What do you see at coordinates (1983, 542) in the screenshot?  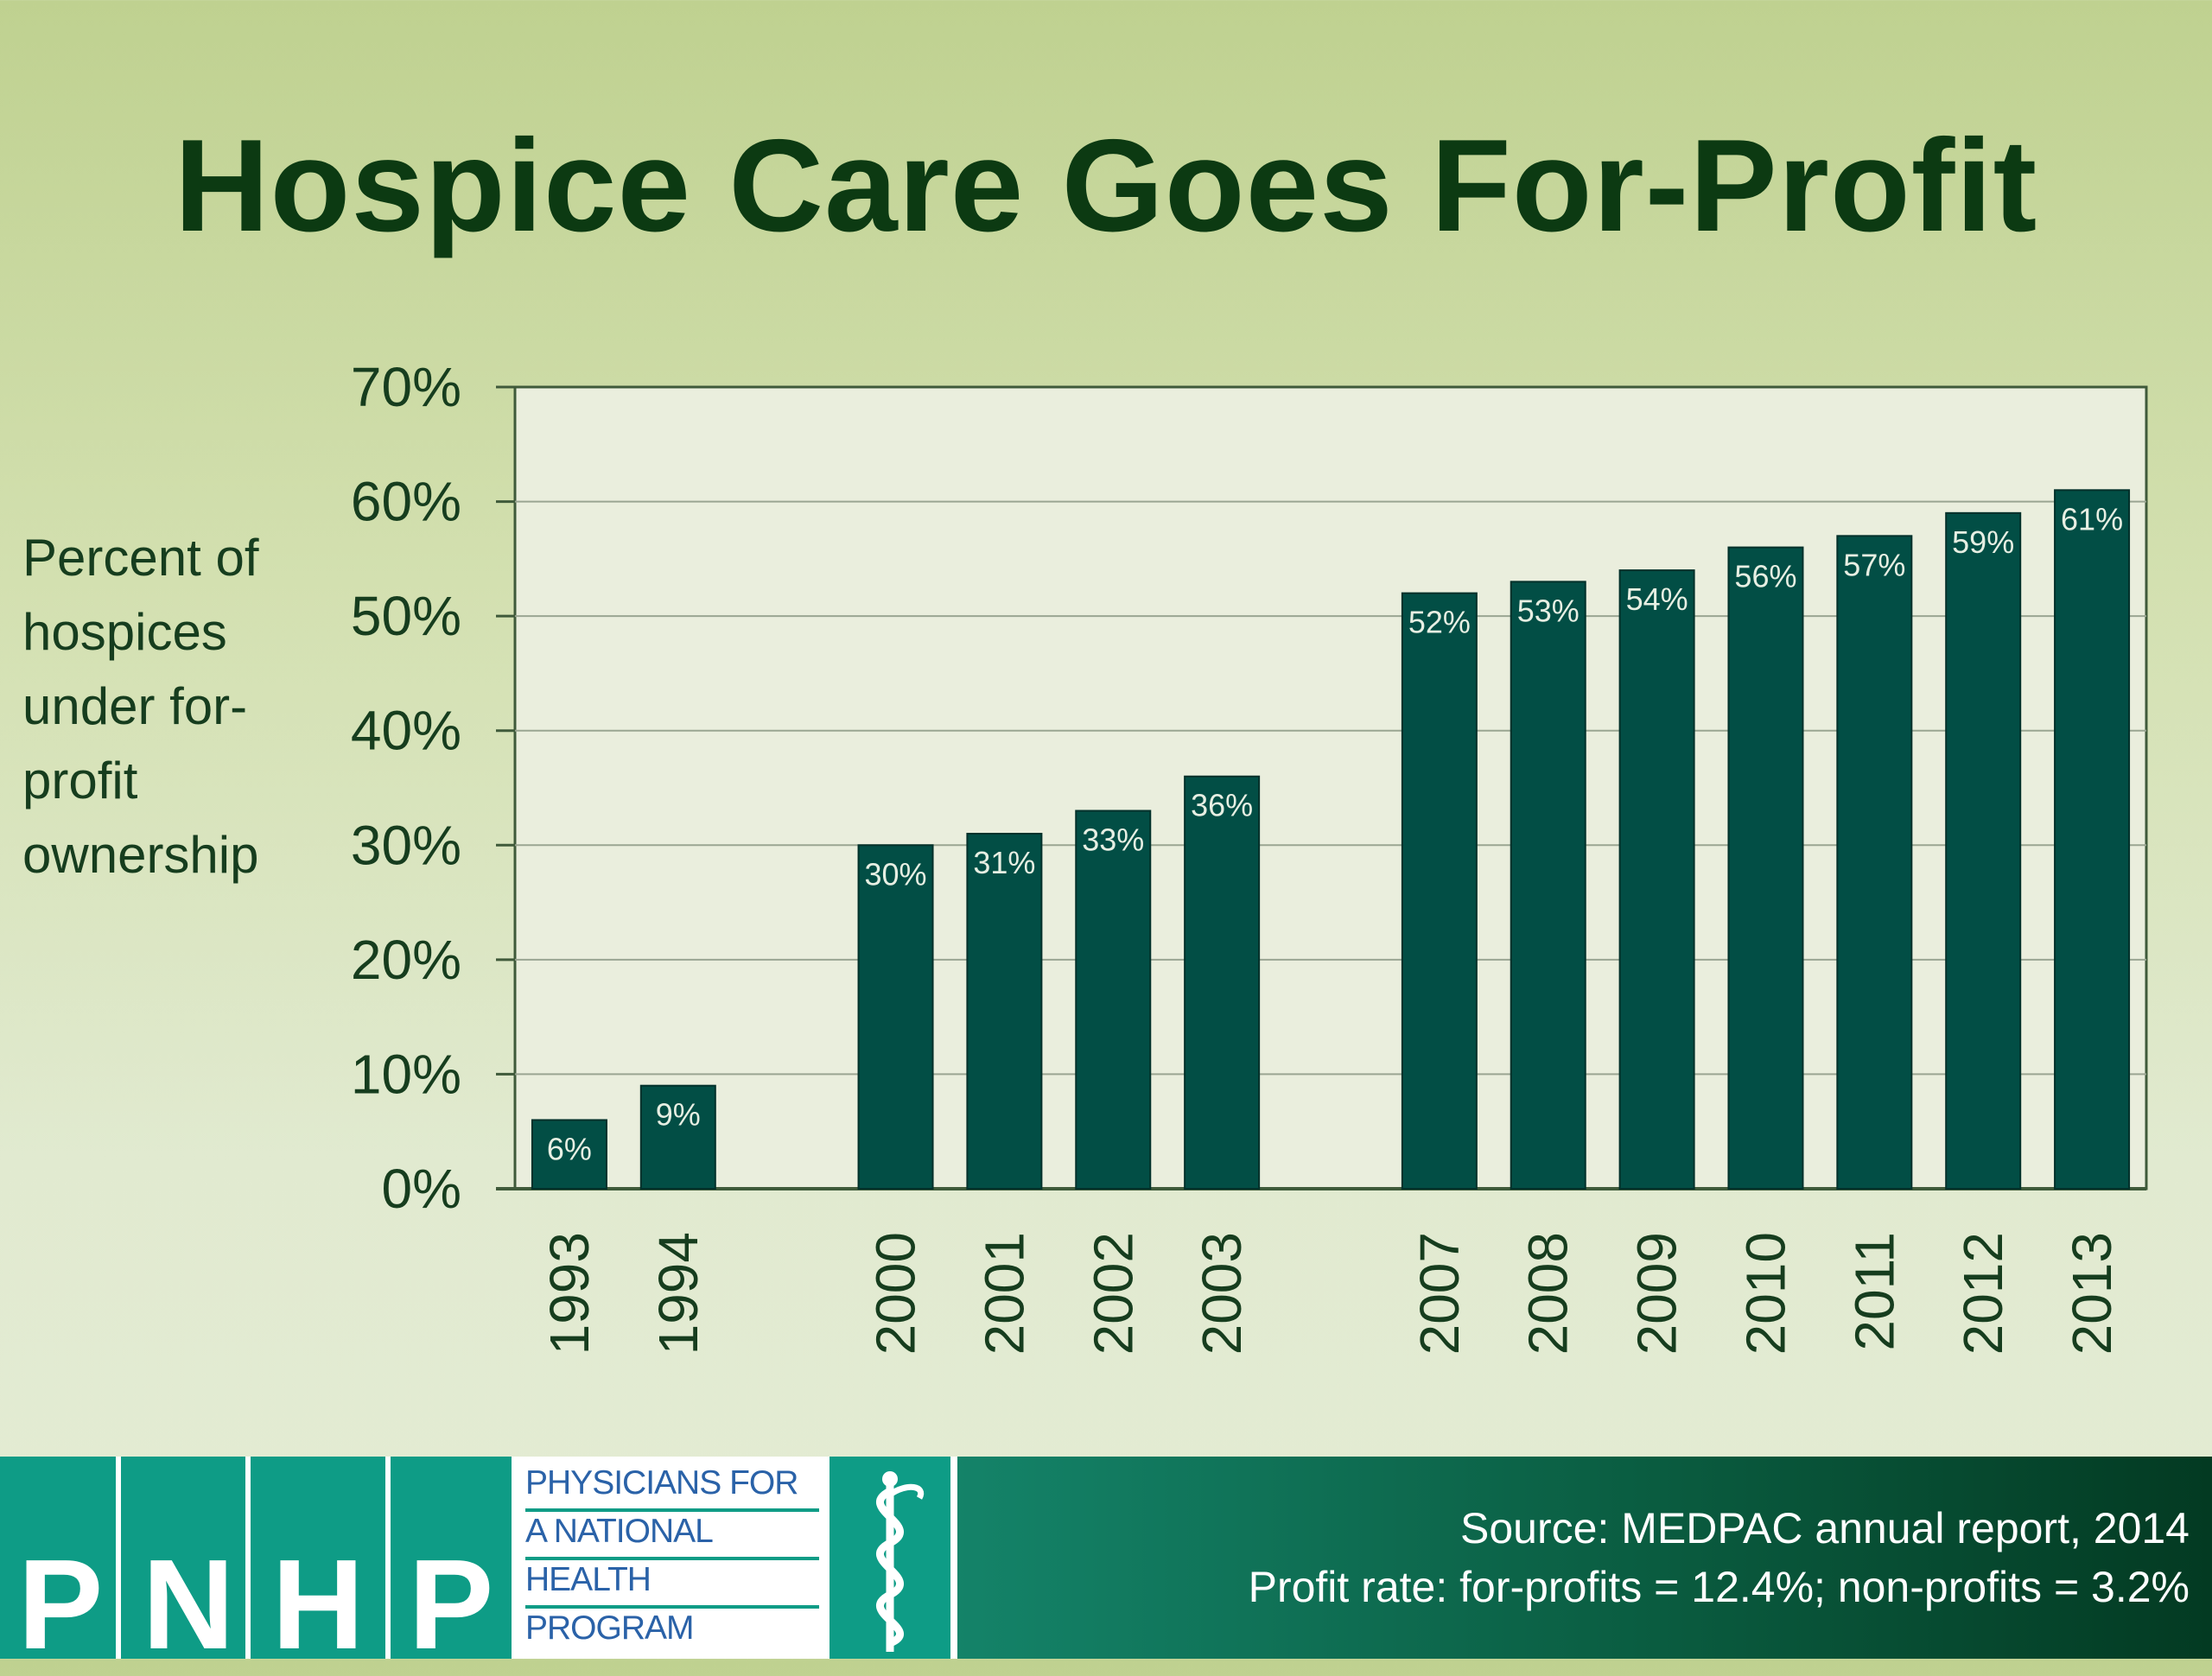 I see `data-label: 59%` at bounding box center [1983, 542].